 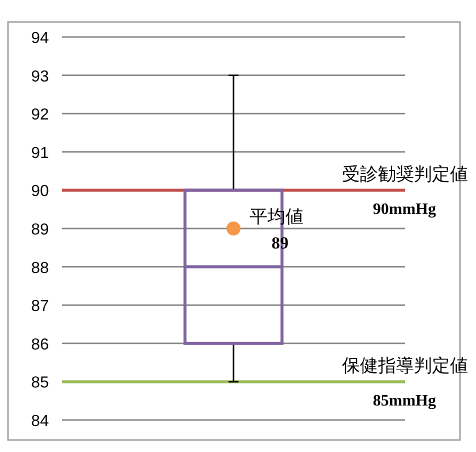 What do you see at coordinates (405, 191) in the screenshot?
I see `ref-line-label: 受診勧奨判定値 90mmHg` at bounding box center [405, 191].